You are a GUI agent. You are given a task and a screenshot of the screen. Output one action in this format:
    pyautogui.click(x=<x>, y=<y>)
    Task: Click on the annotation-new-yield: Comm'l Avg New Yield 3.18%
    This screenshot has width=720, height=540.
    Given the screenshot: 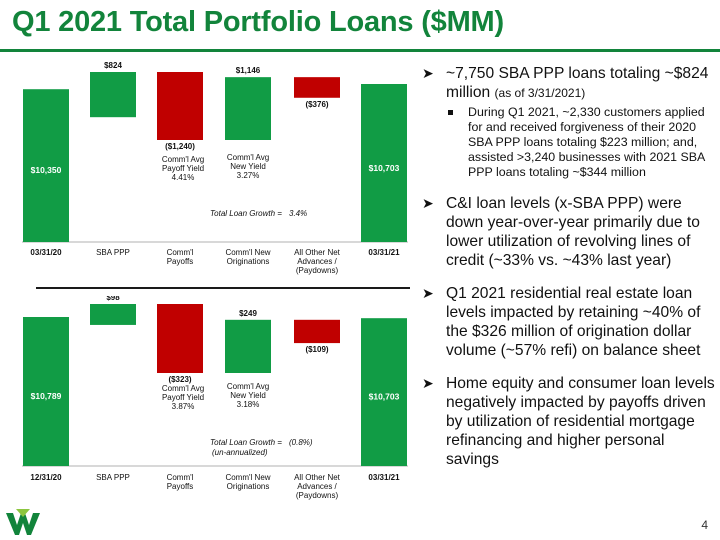 What is the action you would take?
    pyautogui.click(x=248, y=395)
    